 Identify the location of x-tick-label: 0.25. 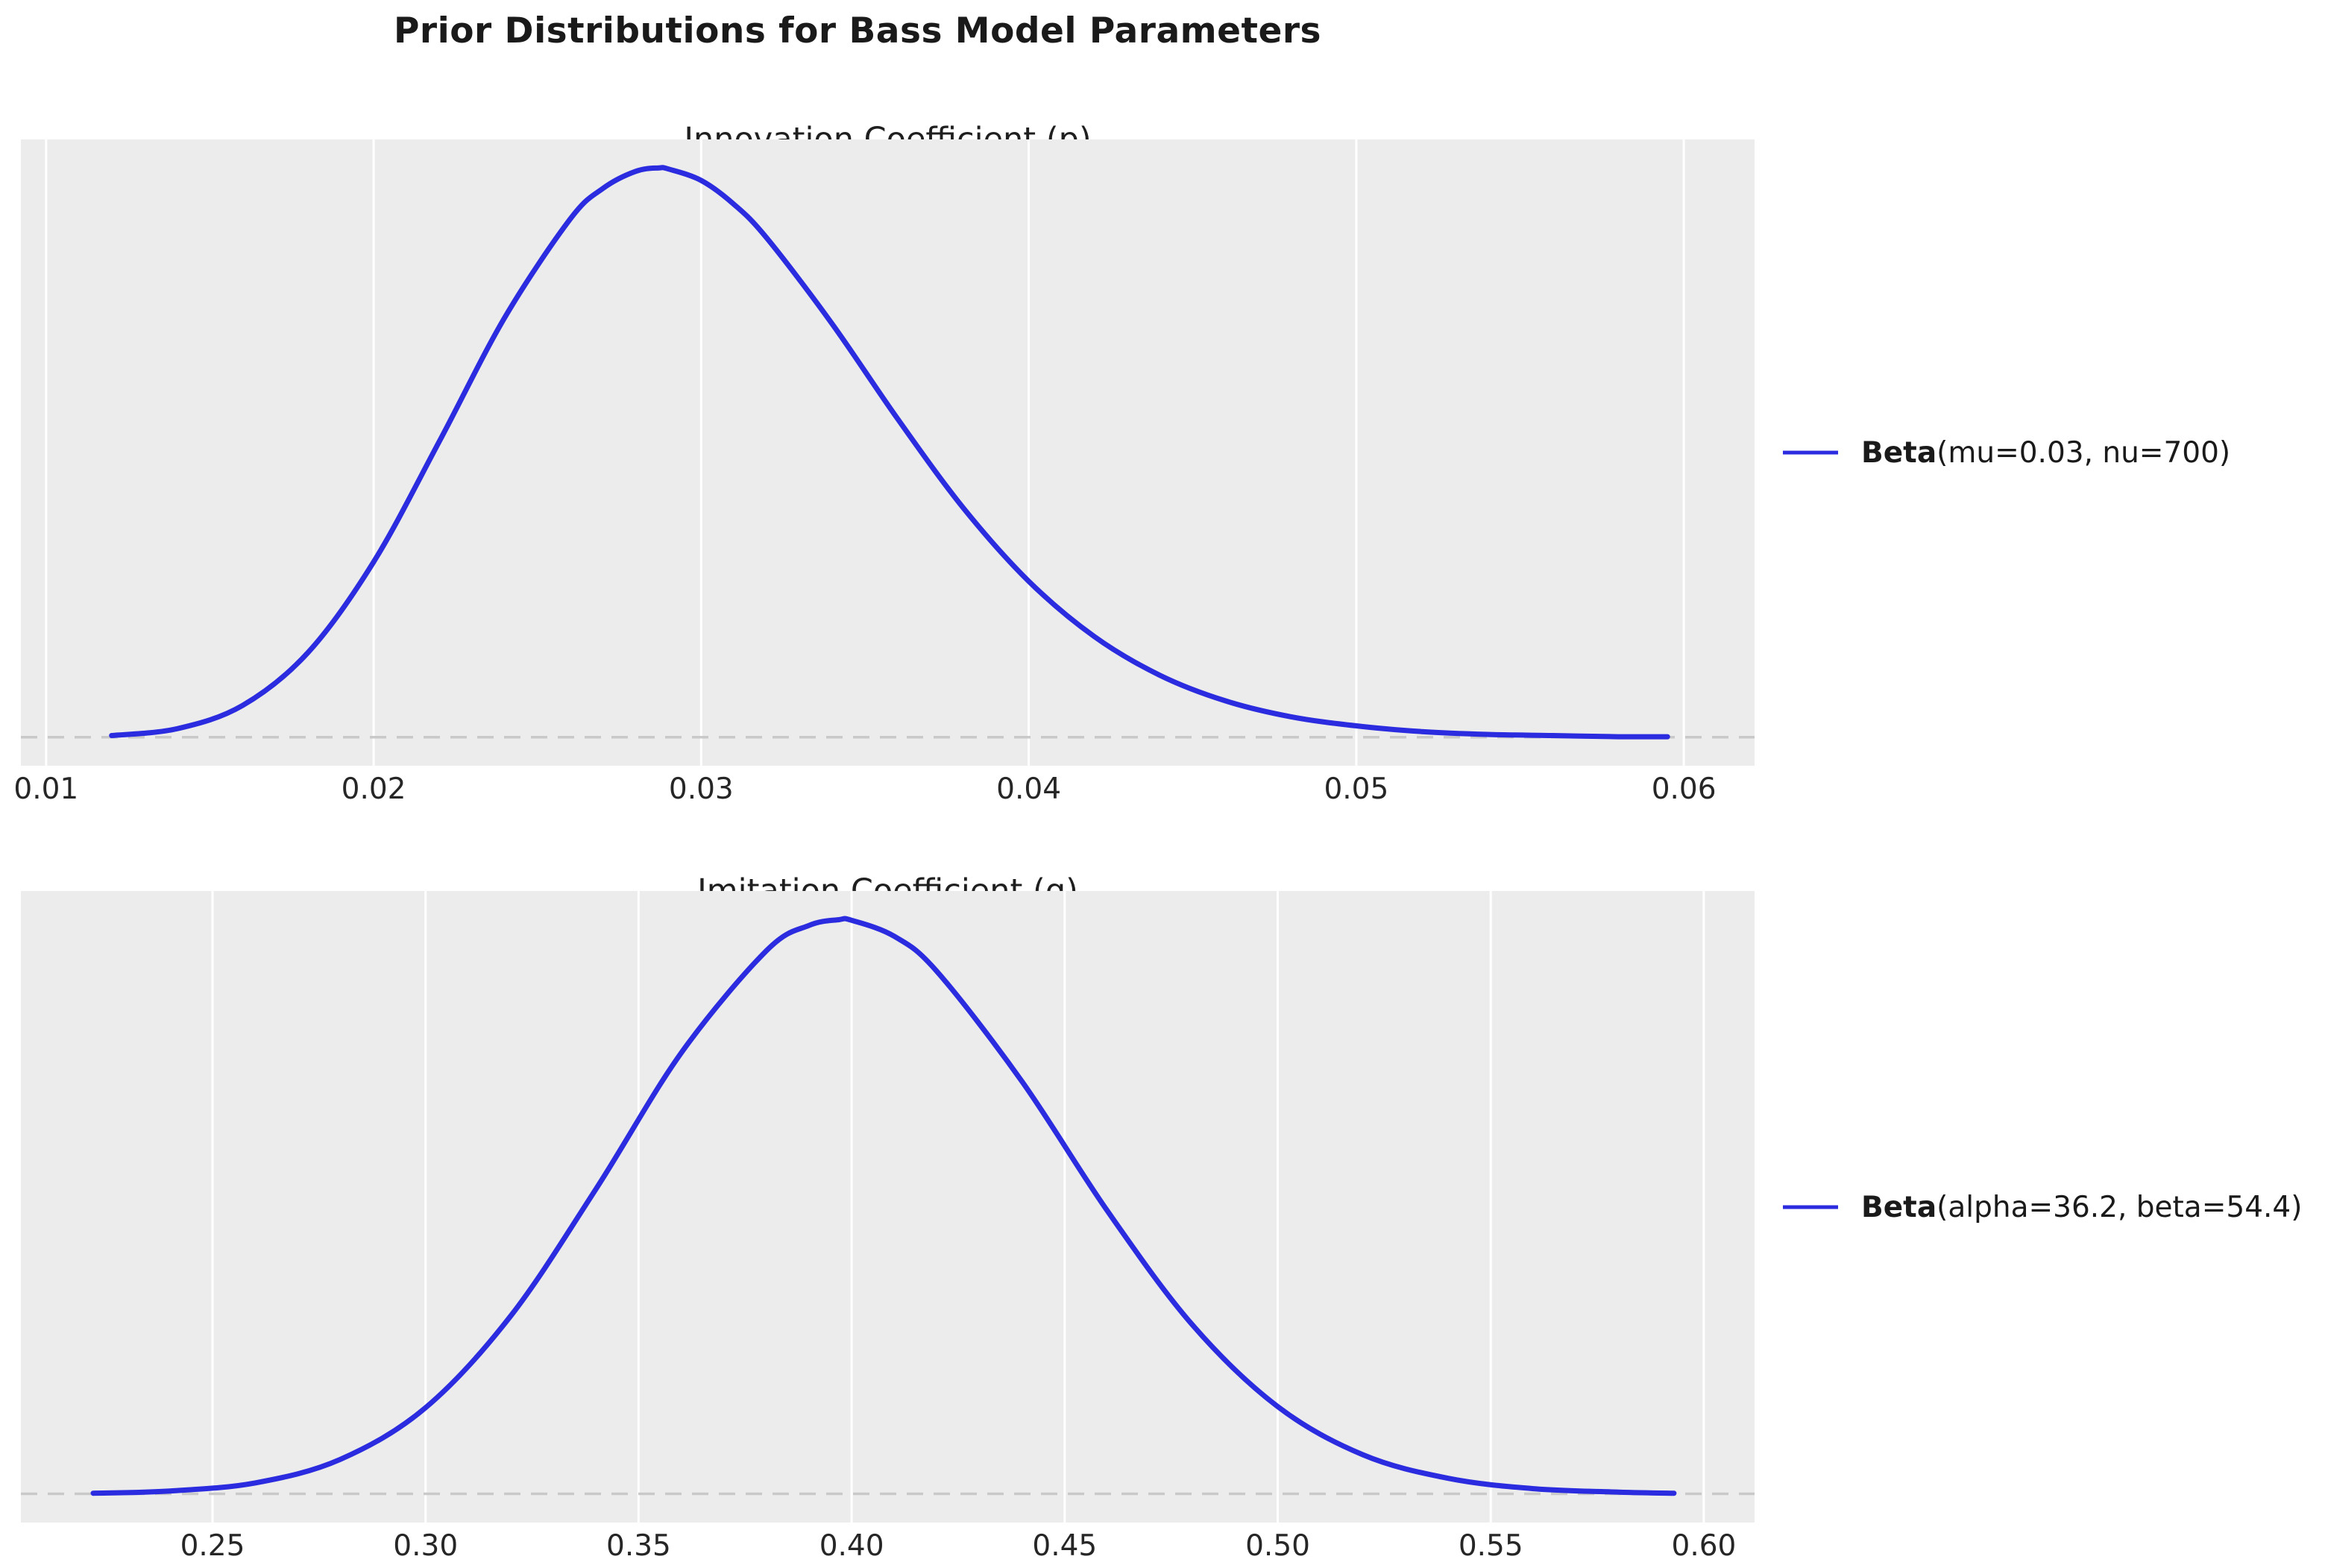
(212, 1546).